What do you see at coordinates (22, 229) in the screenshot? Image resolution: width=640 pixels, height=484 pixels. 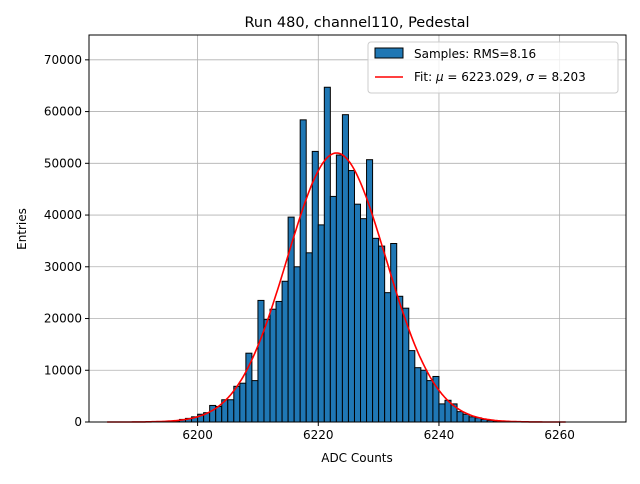 I see `y-axis-label: Entries` at bounding box center [22, 229].